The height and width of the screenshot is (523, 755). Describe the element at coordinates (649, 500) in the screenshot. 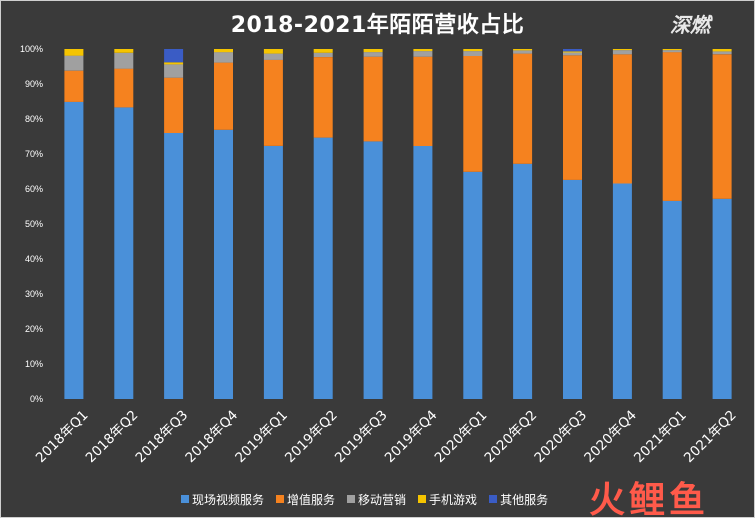

I see `watermark-logo-bottom: 火鲤鱼` at that location.